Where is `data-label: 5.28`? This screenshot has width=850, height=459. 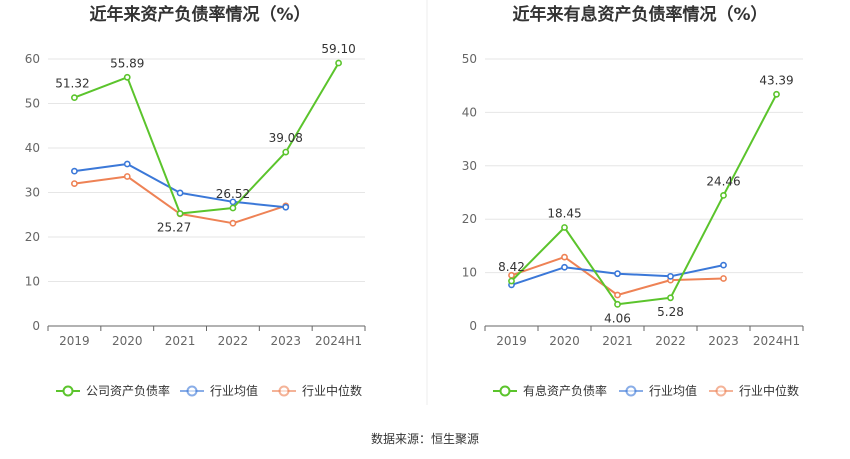 data-label: 5.28 is located at coordinates (670, 312).